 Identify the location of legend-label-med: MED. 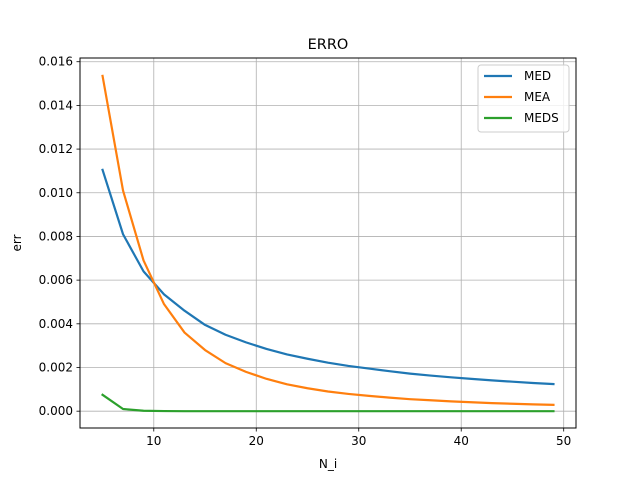
(537, 76).